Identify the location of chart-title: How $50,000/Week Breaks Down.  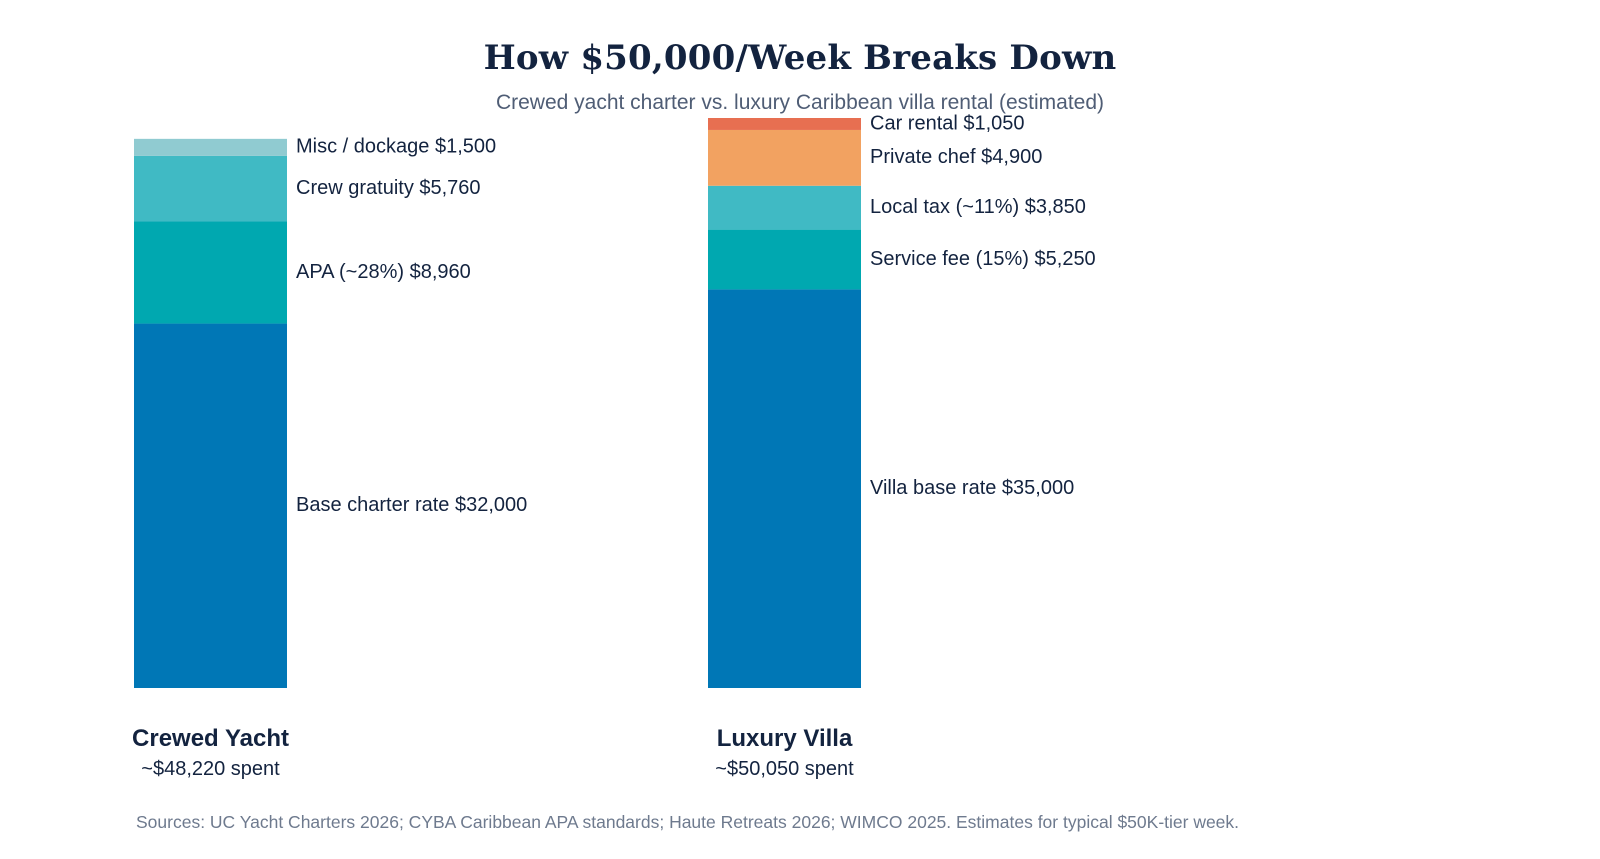
(800, 58).